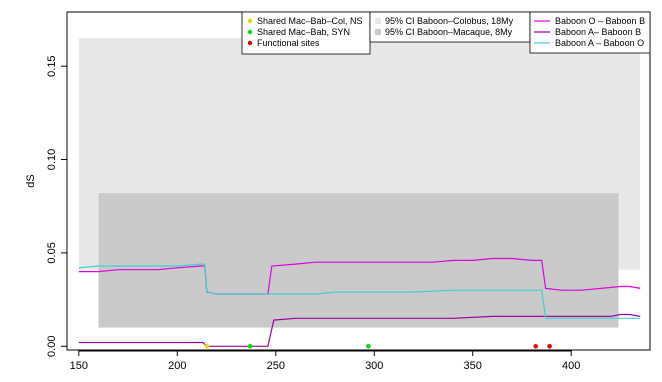 Image resolution: width=662 pixels, height=382 pixels. Describe the element at coordinates (177, 366) in the screenshot. I see `x-tick-label-1: 200` at that location.